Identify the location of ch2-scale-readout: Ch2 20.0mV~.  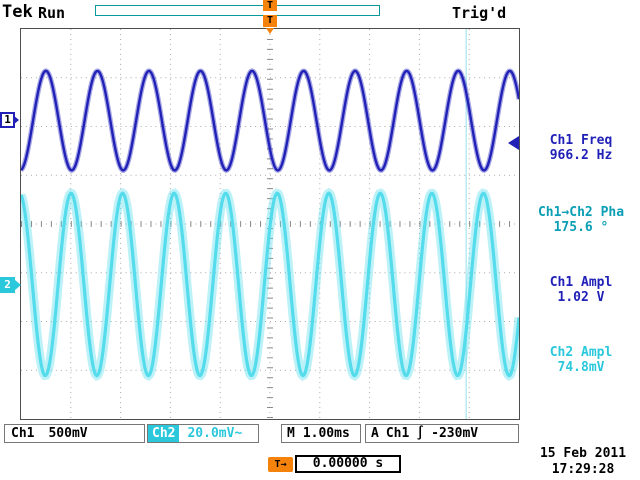
(203, 433).